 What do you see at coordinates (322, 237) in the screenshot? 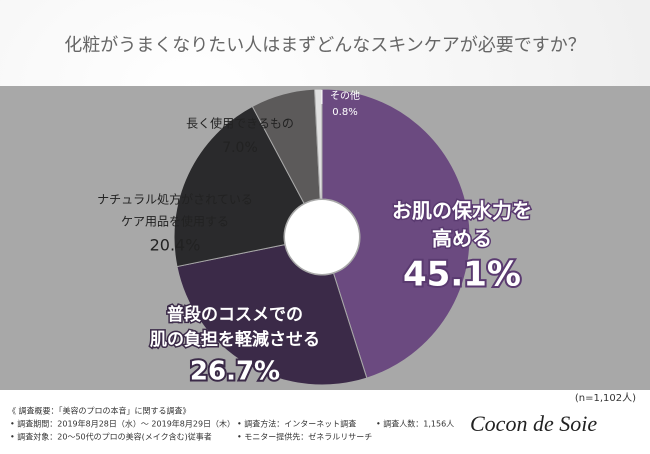
I see `donut-hole` at bounding box center [322, 237].